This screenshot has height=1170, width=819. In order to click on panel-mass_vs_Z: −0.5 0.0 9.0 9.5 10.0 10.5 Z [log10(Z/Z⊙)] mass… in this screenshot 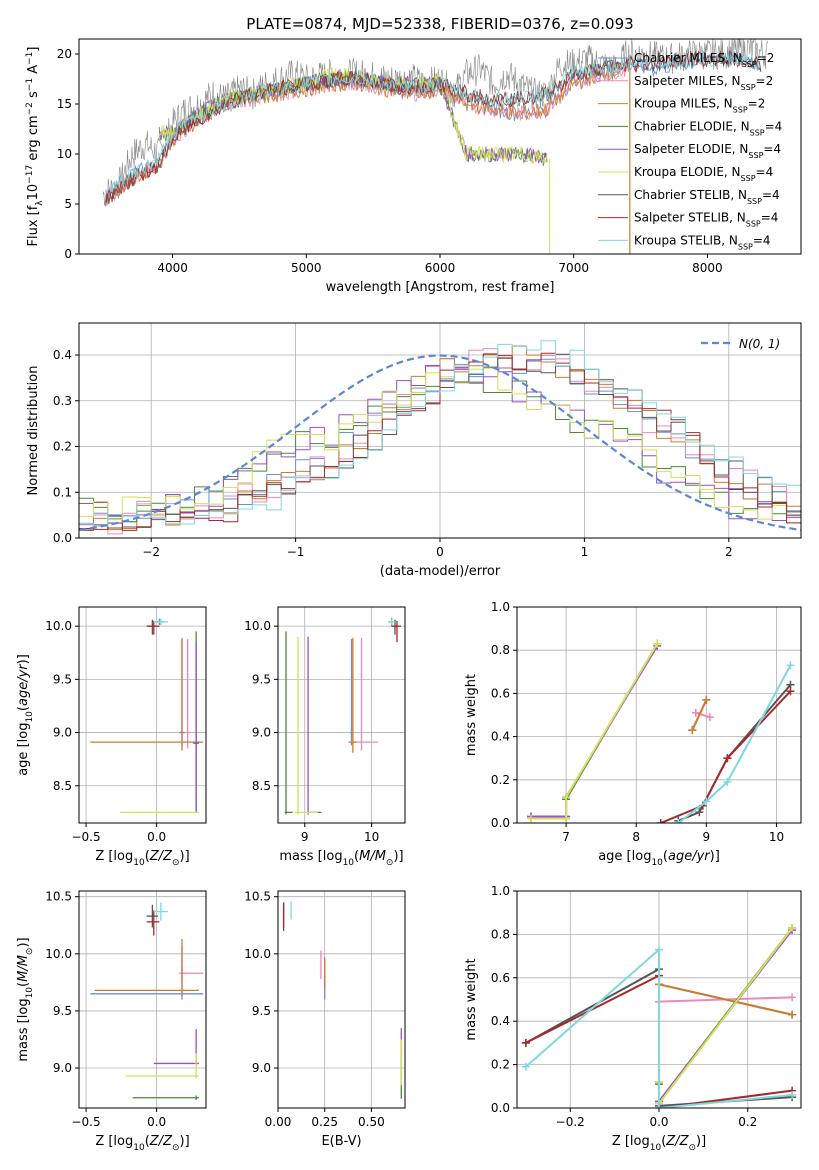, I will do `click(111, 1021)`.